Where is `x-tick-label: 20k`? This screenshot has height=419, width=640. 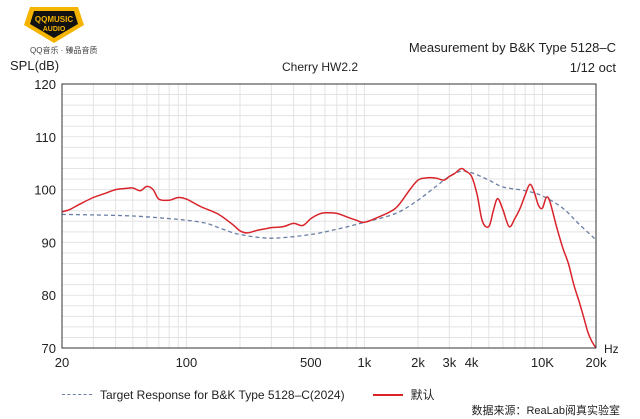
x-tick-label: 20k is located at coordinates (596, 362).